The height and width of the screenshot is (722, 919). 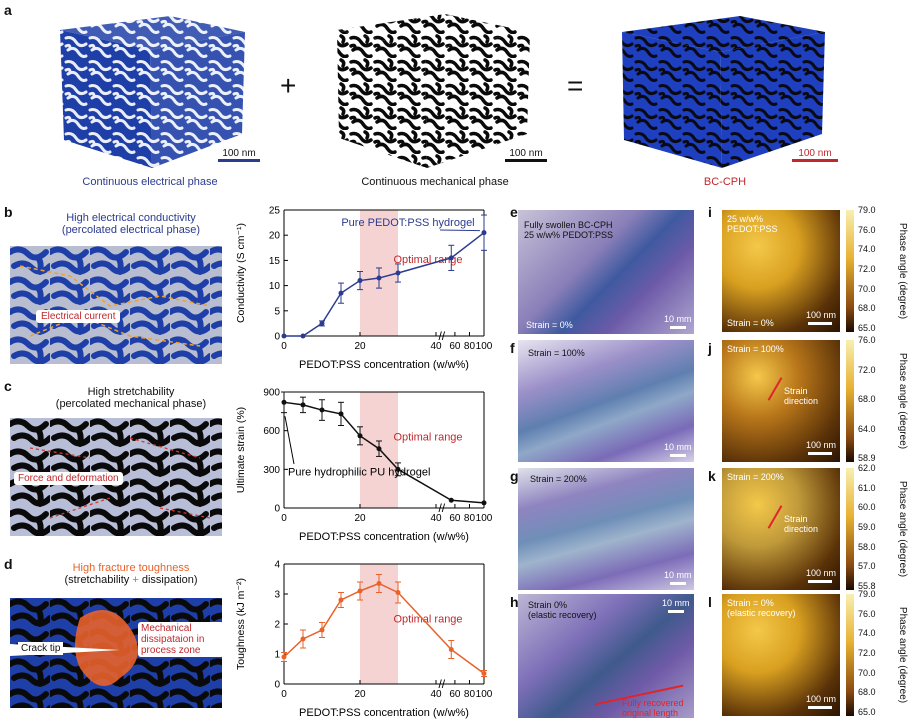 I want to click on panel-label-c: c, so click(x=8, y=386).